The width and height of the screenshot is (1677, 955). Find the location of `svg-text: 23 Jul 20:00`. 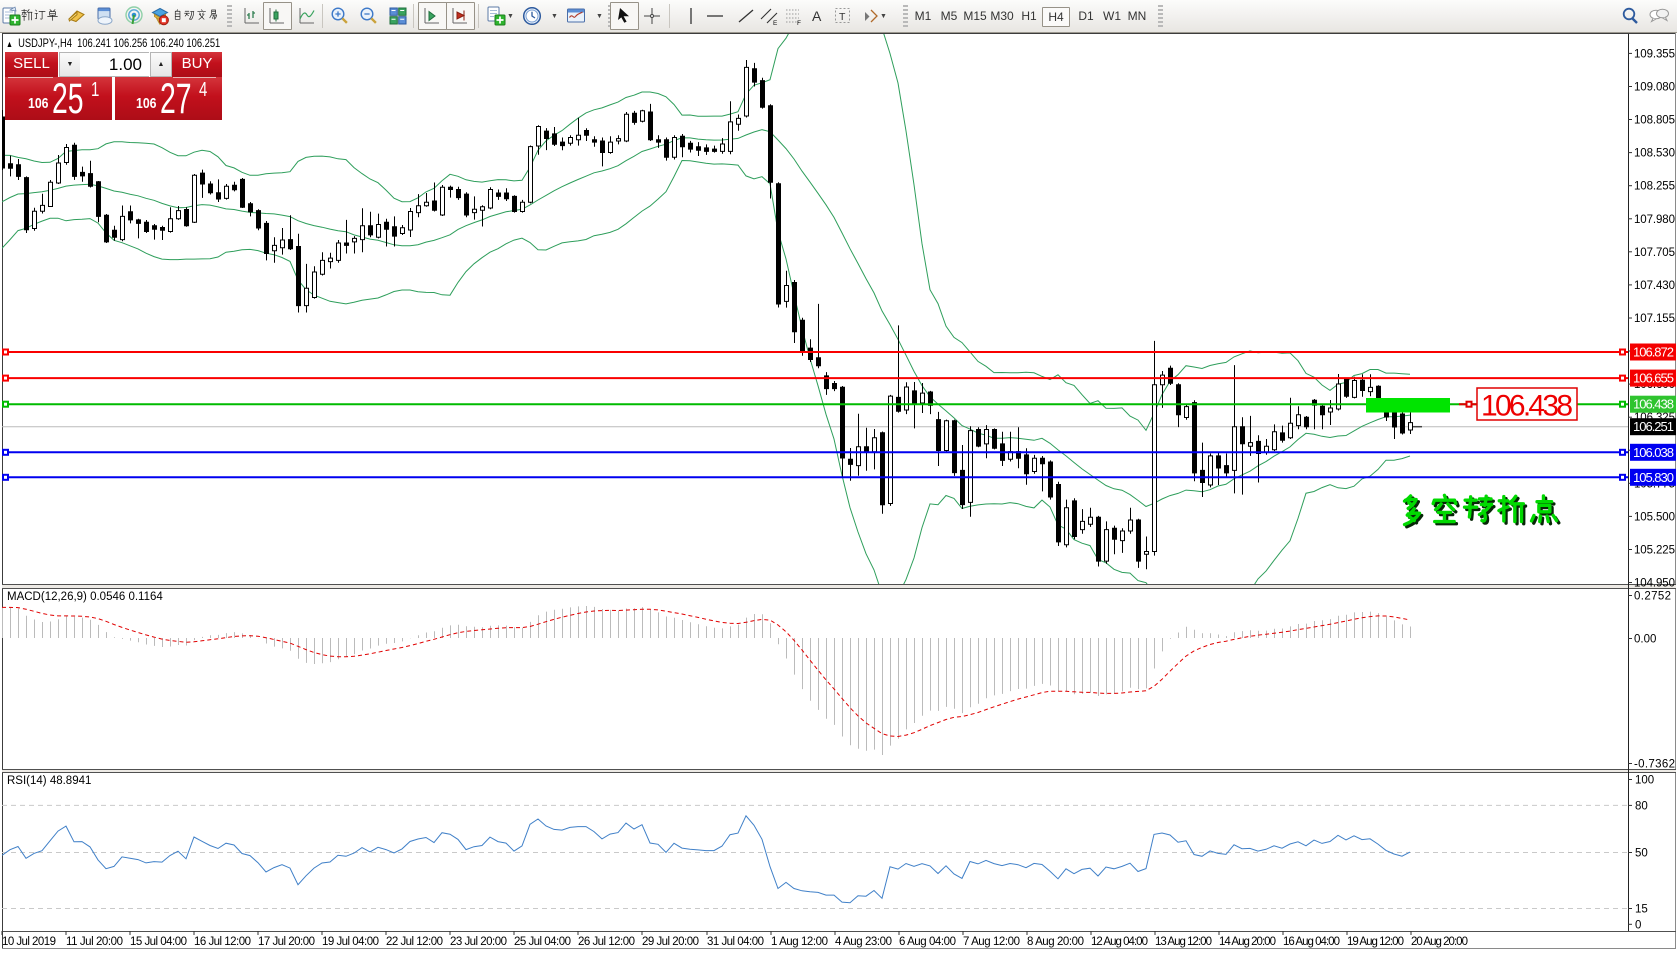

svg-text: 23 Jul 20:00 is located at coordinates (478, 942).